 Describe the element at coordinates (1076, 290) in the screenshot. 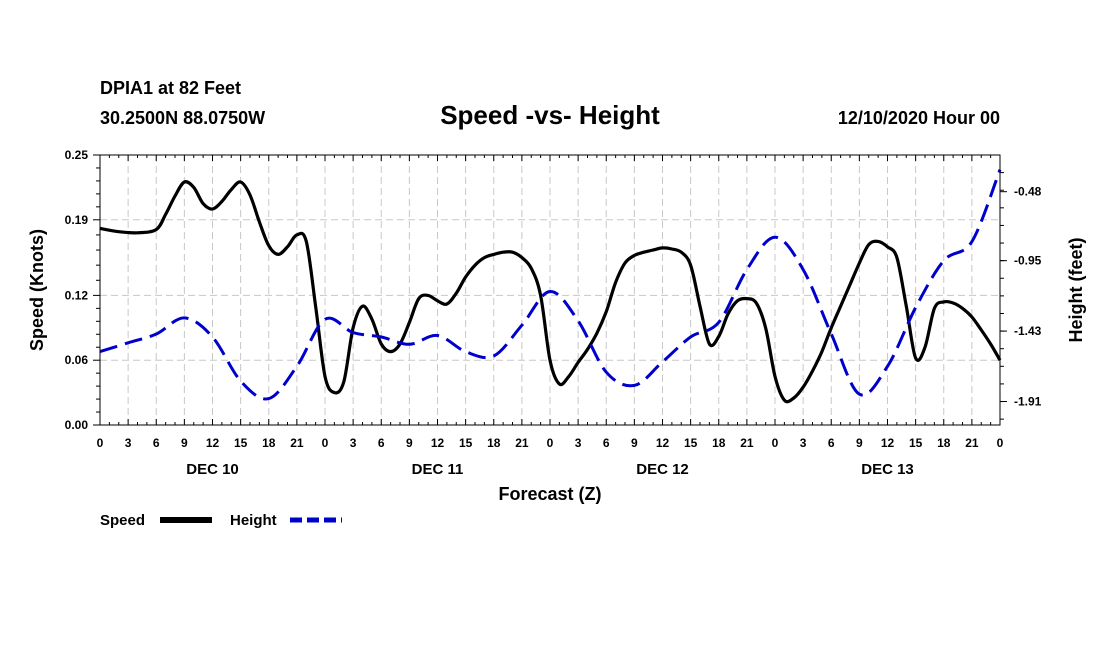

I see `y2-axis-title: Height (feet)` at that location.